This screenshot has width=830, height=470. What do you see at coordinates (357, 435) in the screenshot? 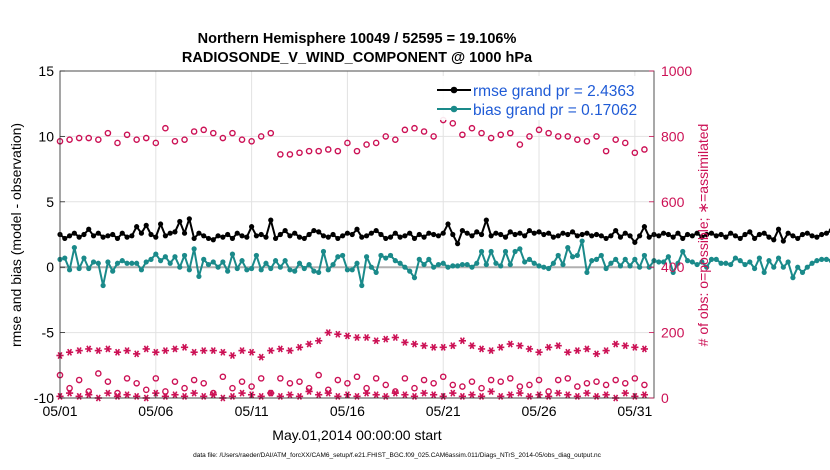
I see `x-axis-label: May.01,2014 00:00:00 start` at bounding box center [357, 435].